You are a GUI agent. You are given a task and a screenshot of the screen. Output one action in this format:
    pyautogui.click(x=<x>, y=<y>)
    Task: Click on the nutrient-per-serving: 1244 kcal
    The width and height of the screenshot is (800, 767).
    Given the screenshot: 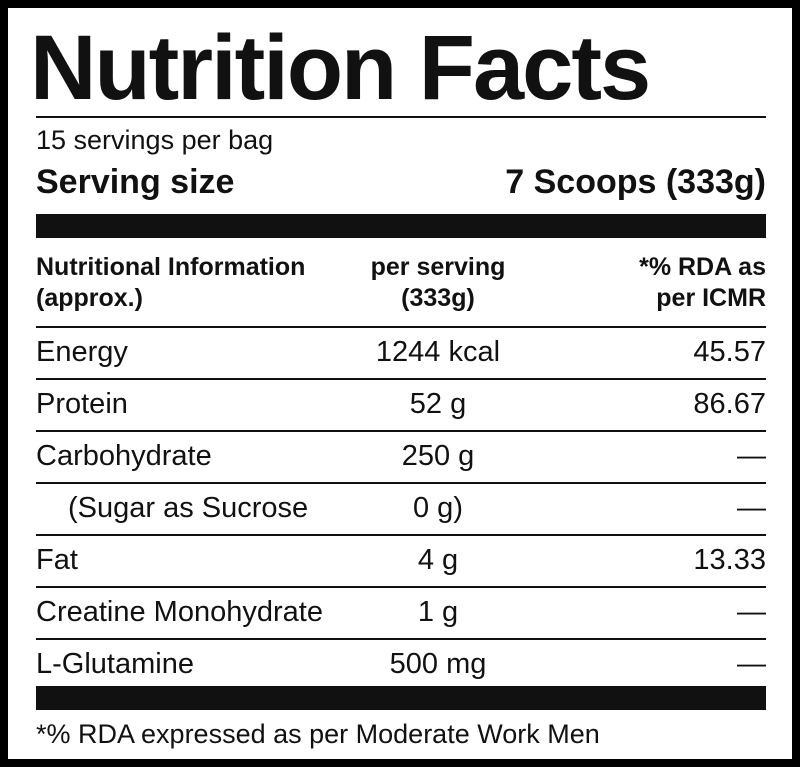 What is the action you would take?
    pyautogui.click(x=438, y=352)
    